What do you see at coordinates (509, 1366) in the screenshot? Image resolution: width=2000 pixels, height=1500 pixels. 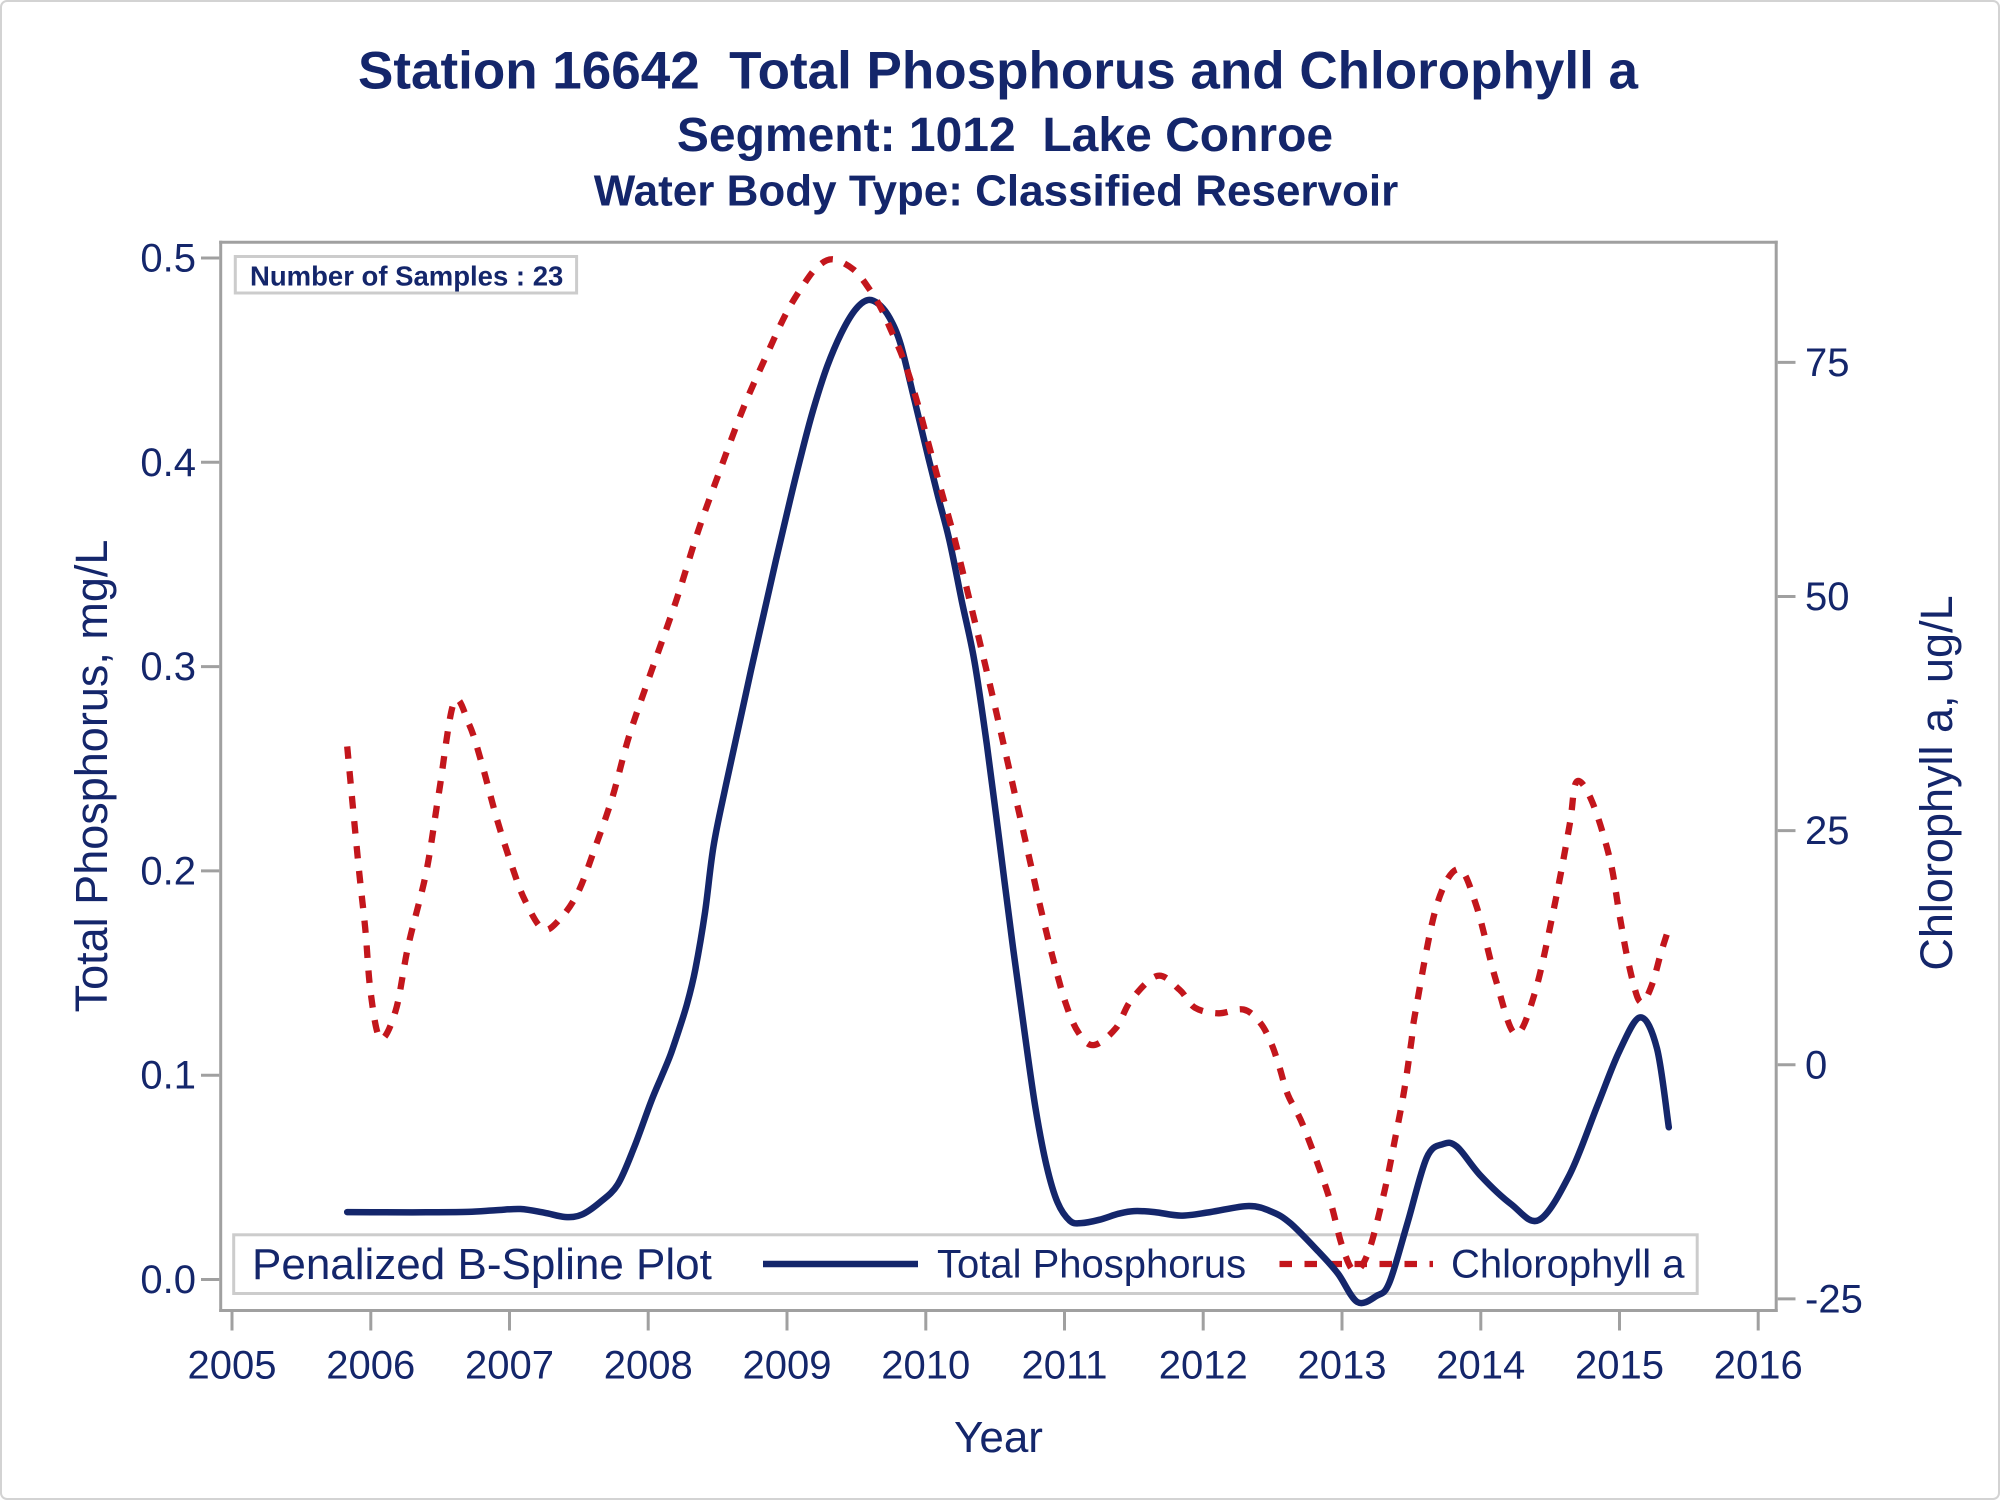 I see `svg-text: 2007` at bounding box center [509, 1366].